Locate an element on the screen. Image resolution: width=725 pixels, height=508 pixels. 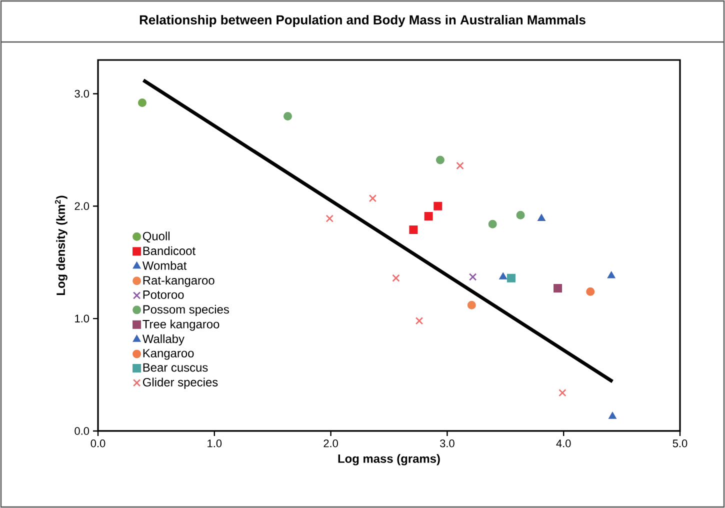
chart-title: Relationship between Population and Body Mass in Australian Mammals is located at coordinates (363, 21).